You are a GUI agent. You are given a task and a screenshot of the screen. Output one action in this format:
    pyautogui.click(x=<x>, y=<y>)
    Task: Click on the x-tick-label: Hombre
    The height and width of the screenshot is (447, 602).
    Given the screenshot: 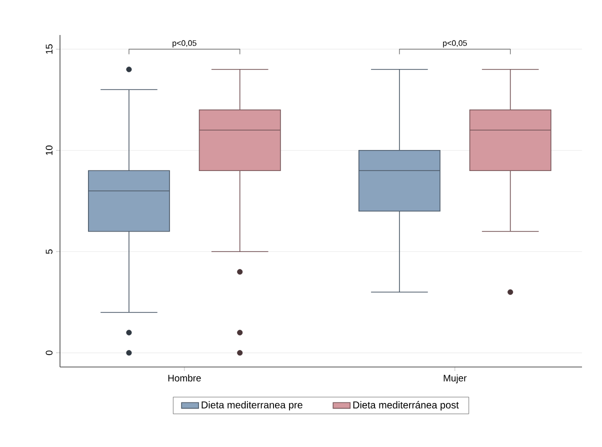 What is the action you would take?
    pyautogui.click(x=184, y=378)
    